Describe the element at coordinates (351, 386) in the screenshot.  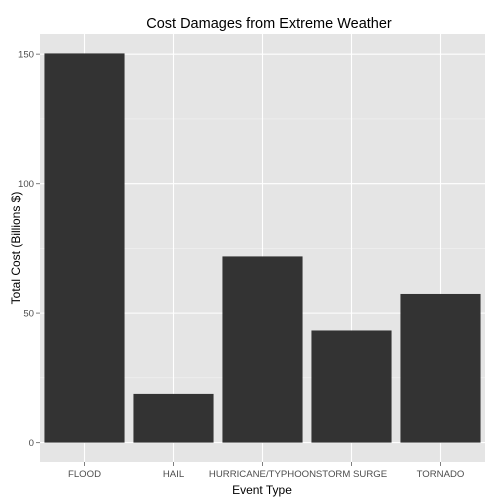
I see `bar-storm-surge` at that location.